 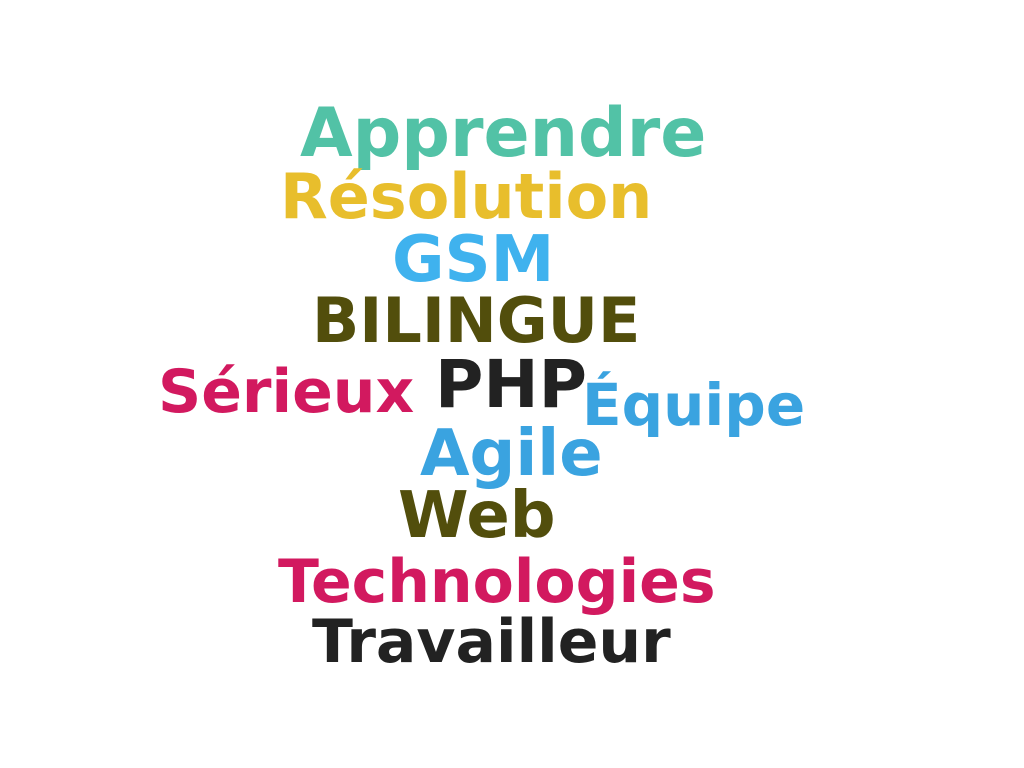 I want to click on word-technologies: Technologies, so click(x=497, y=582).